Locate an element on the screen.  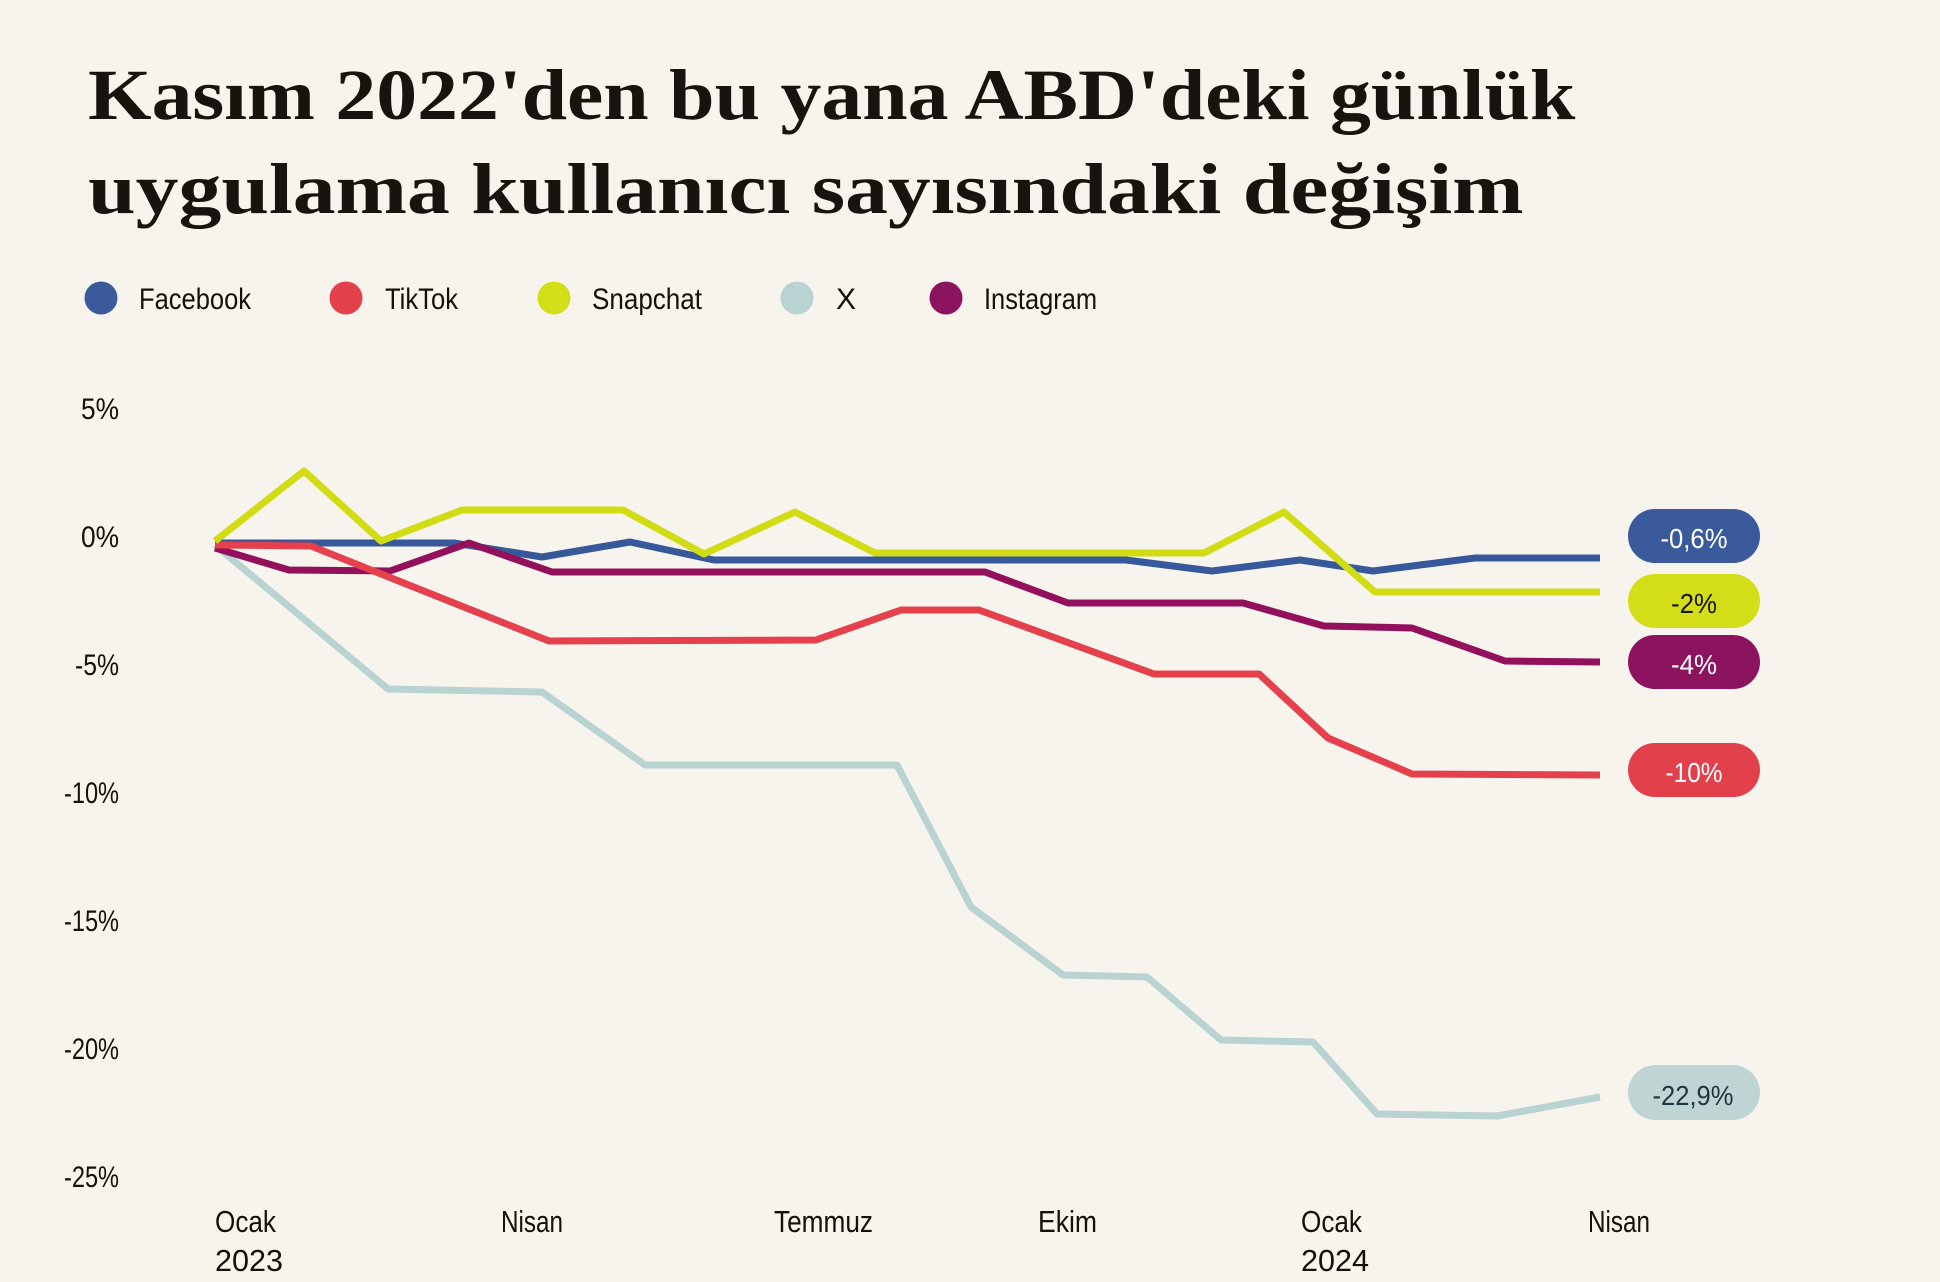
svg-text: 0% is located at coordinates (100, 537).